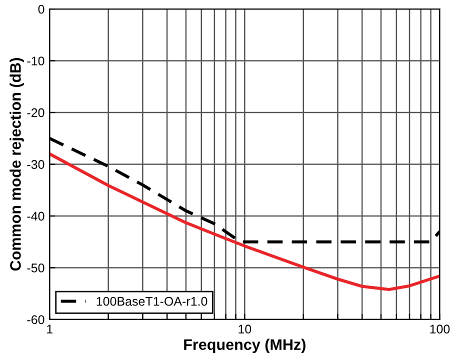  Describe the element at coordinates (245, 346) in the screenshot. I see `x-axis-title: Frequency (MHz)` at that location.